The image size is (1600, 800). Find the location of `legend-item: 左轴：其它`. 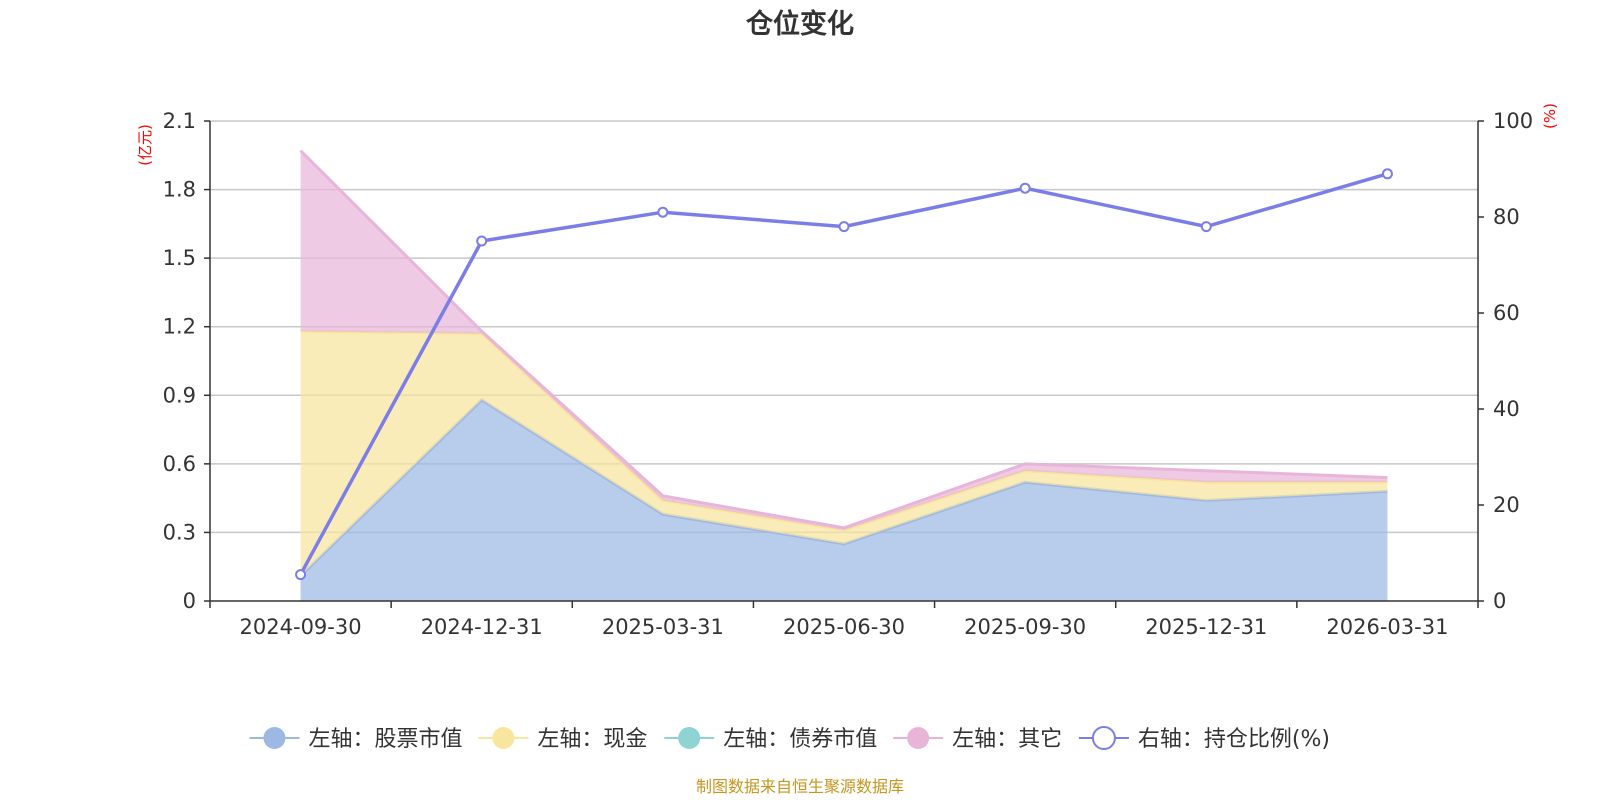

legend-item: 左轴：其它 is located at coordinates (977, 739).